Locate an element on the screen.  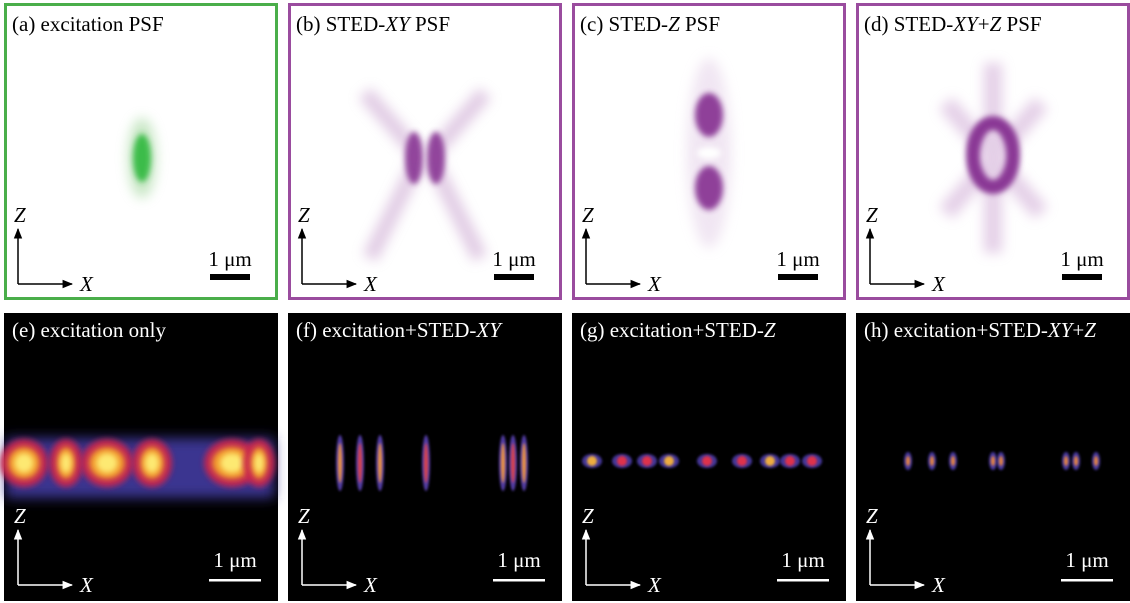
label-part: (a) excitation PSF is located at coordinates (88, 24).